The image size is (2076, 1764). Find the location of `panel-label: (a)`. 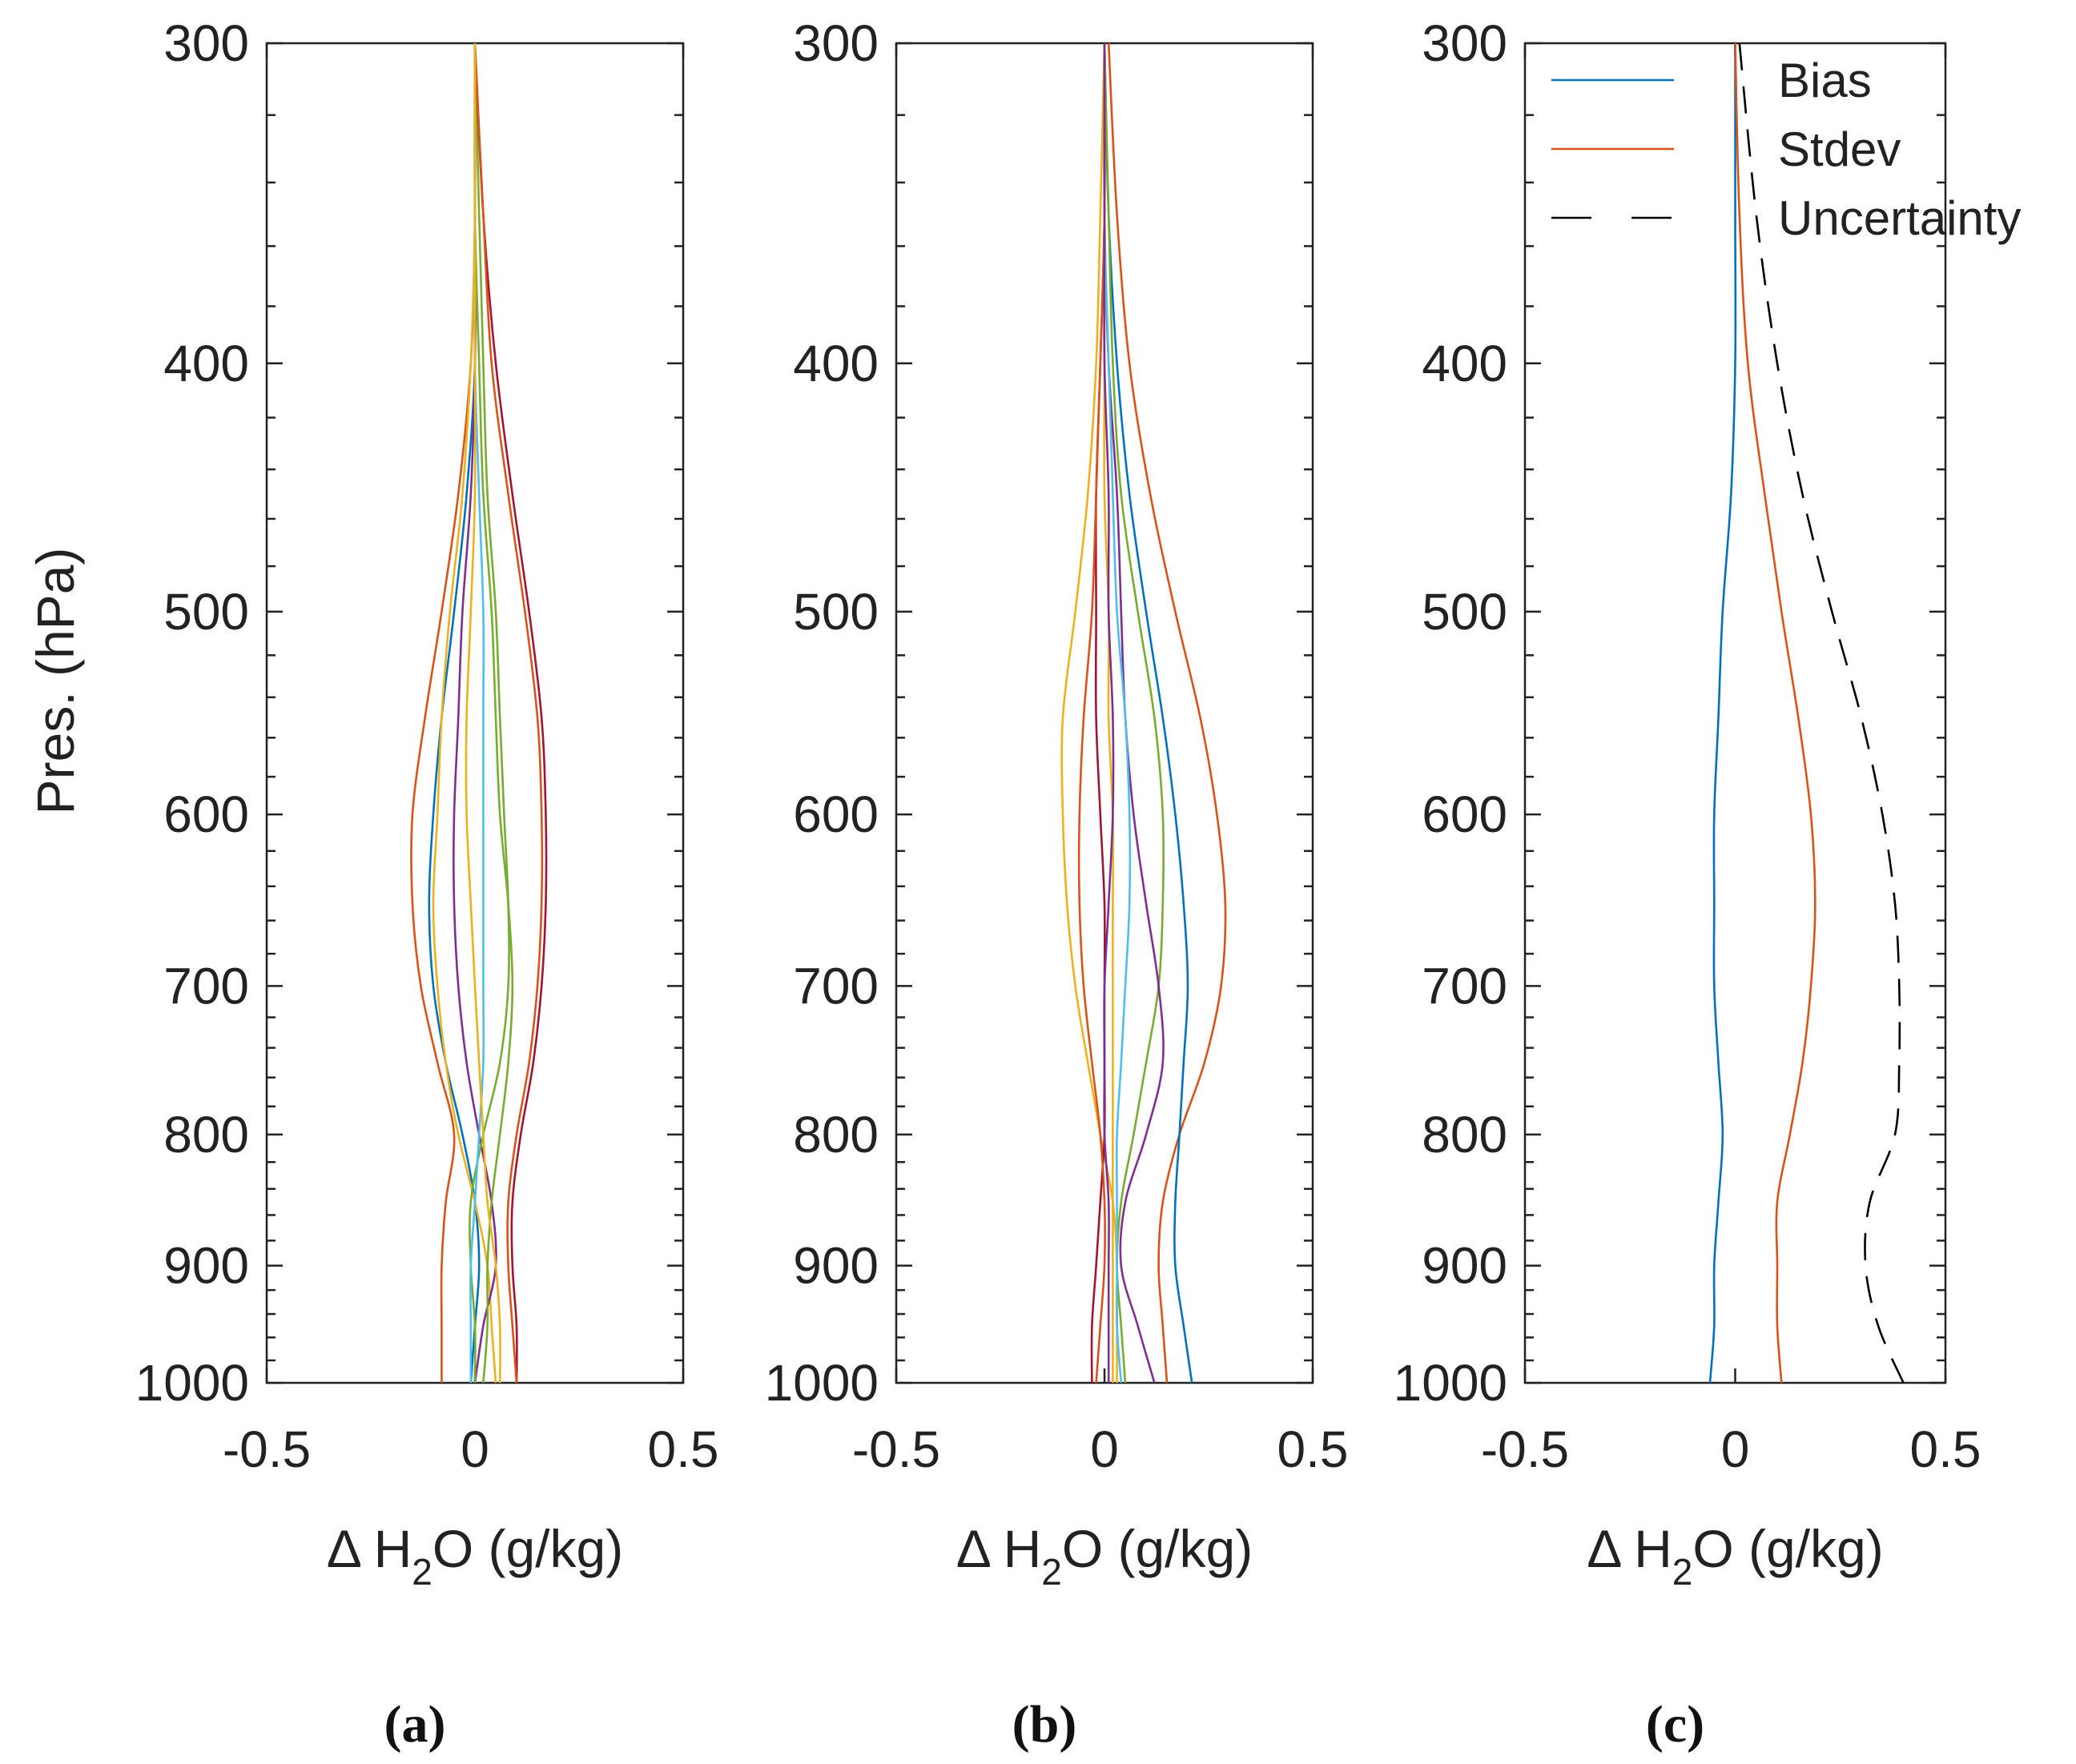

panel-label: (a) is located at coordinates (415, 1724).